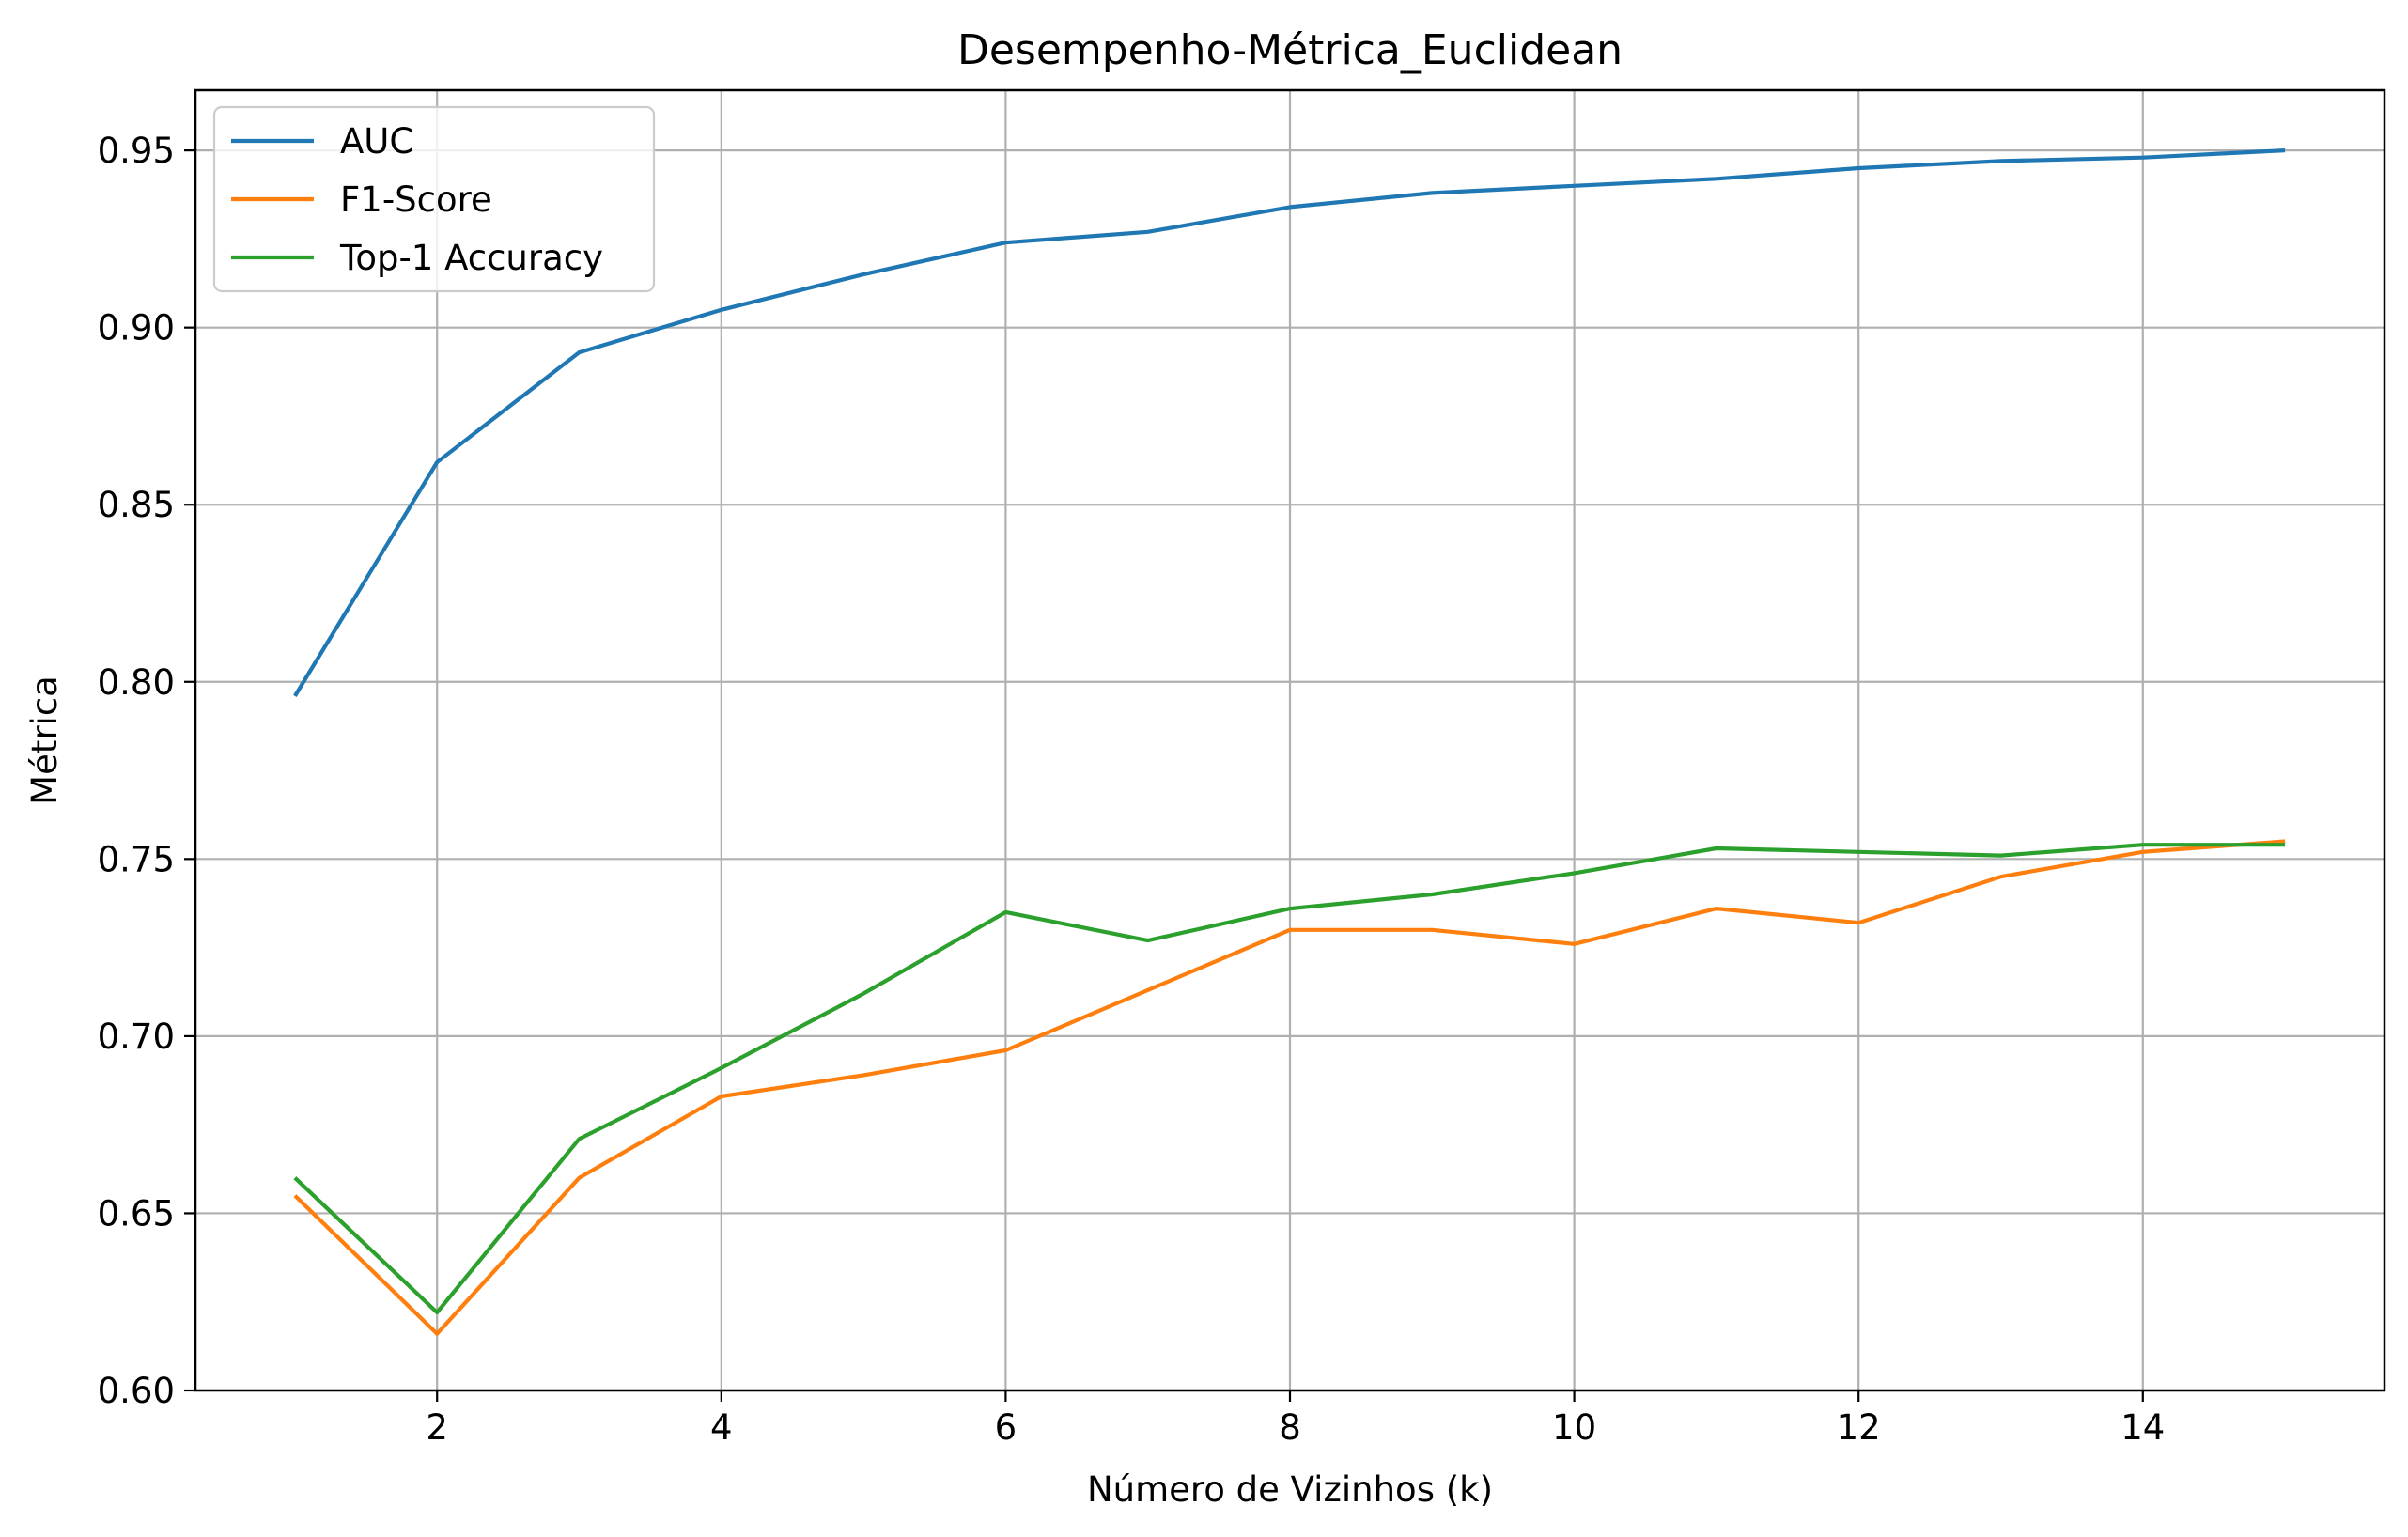  I want to click on y-tick-label: 0.85, so click(136, 505).